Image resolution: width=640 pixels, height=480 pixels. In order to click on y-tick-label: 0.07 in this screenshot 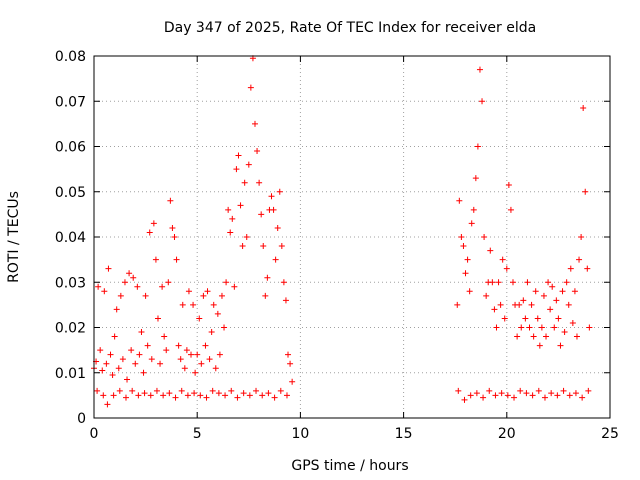, I will do `click(70, 102)`.